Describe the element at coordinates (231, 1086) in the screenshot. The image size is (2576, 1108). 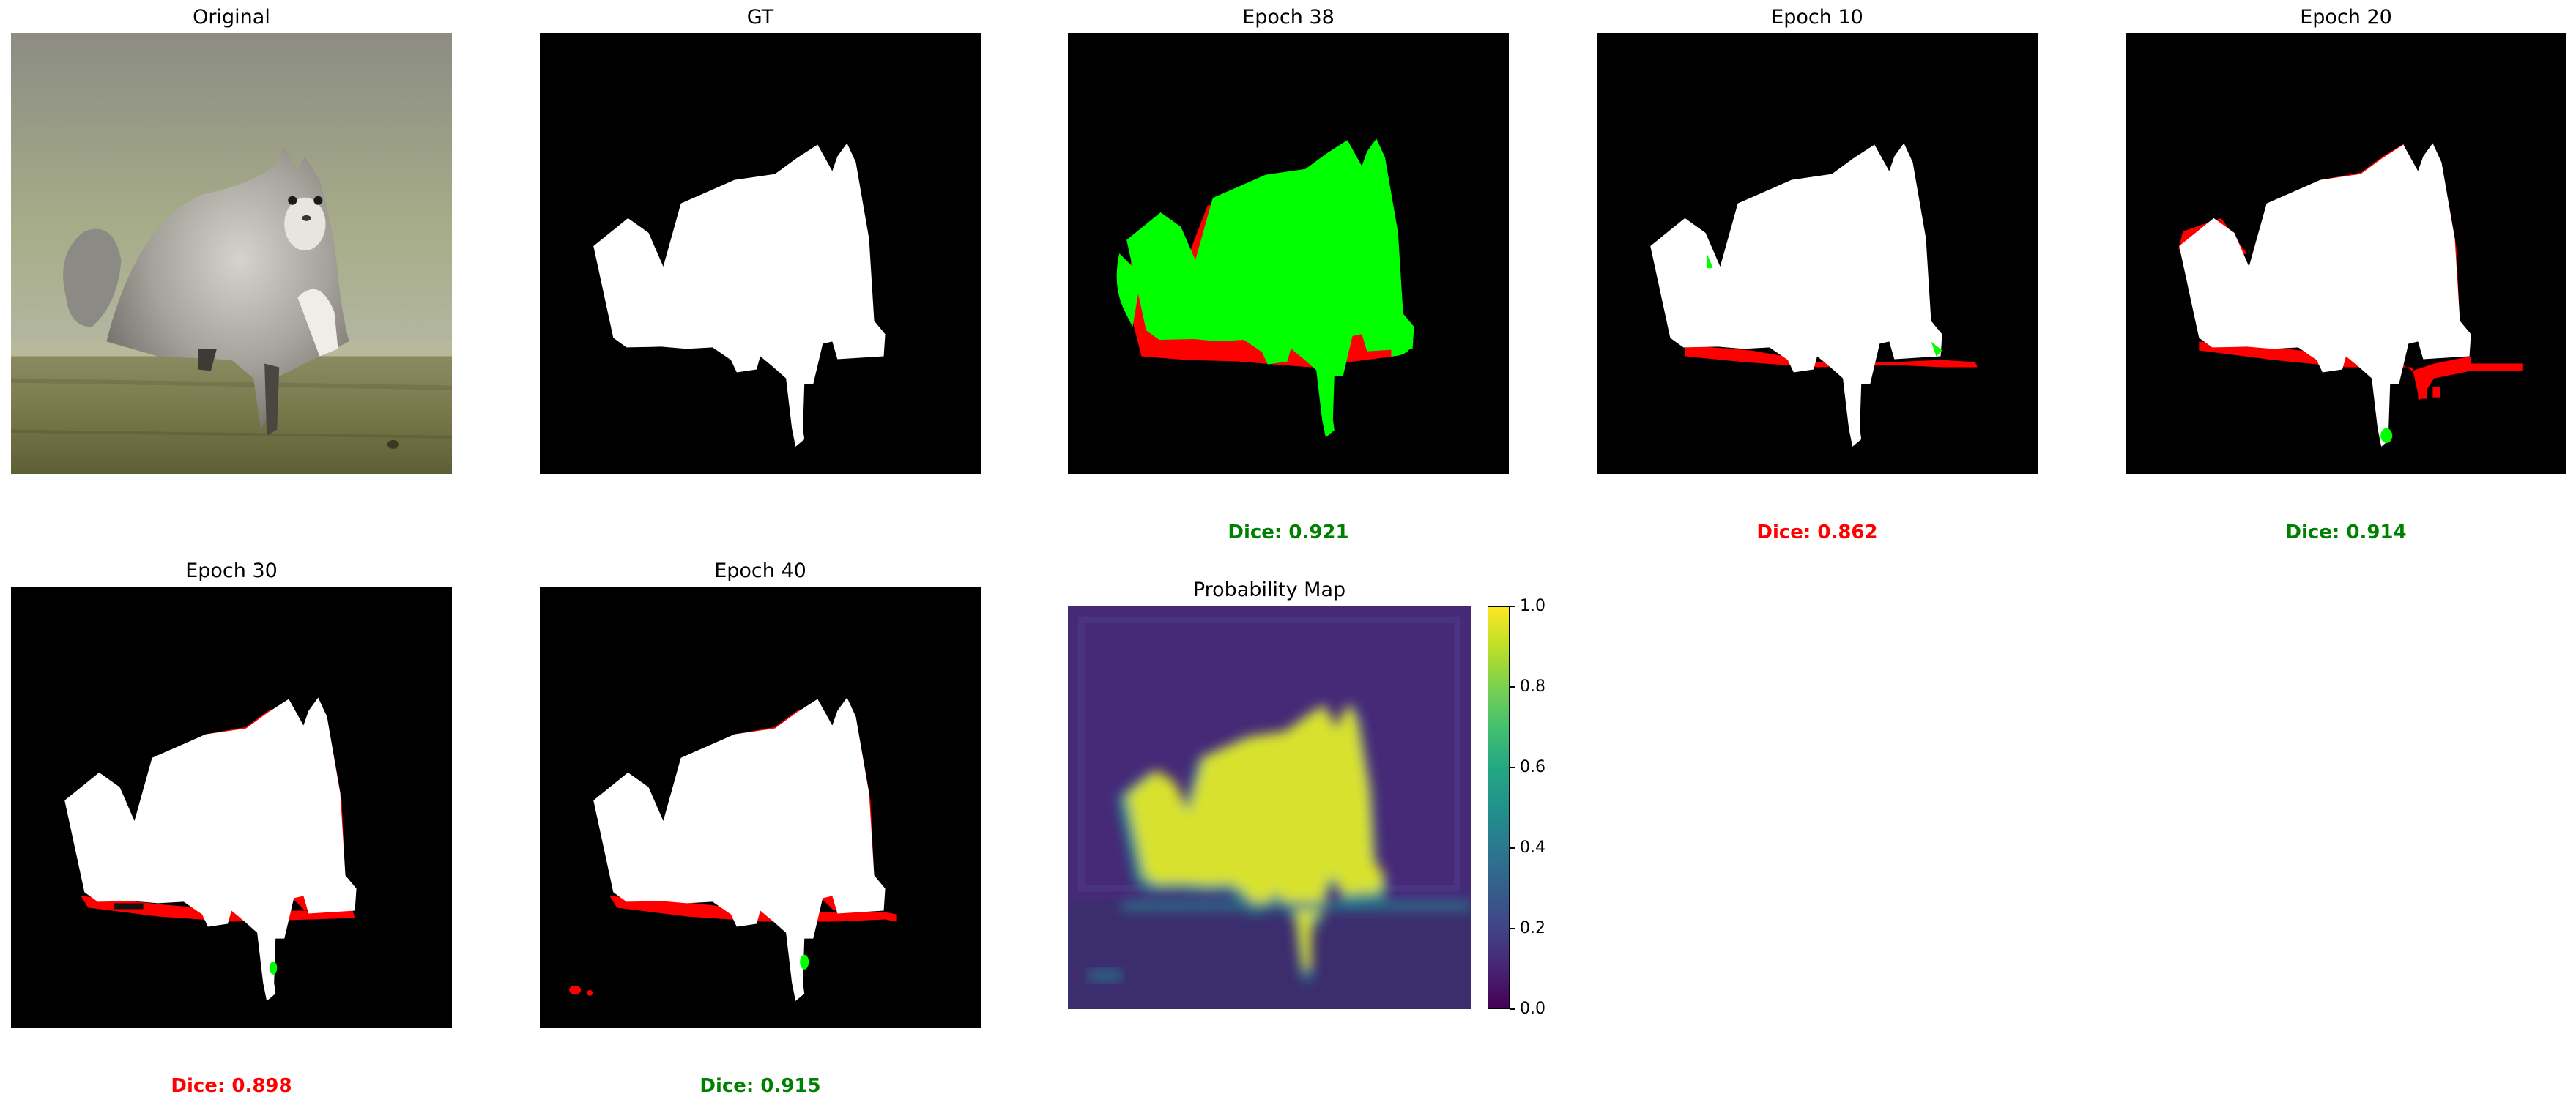
I see `dice-epoch-30: Dice: 0.898` at that location.